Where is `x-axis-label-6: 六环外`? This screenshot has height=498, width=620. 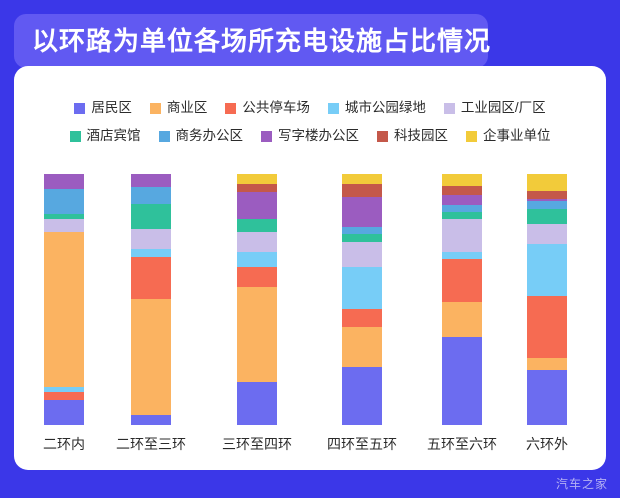
x-axis-label-6: 六环外 is located at coordinates (547, 444).